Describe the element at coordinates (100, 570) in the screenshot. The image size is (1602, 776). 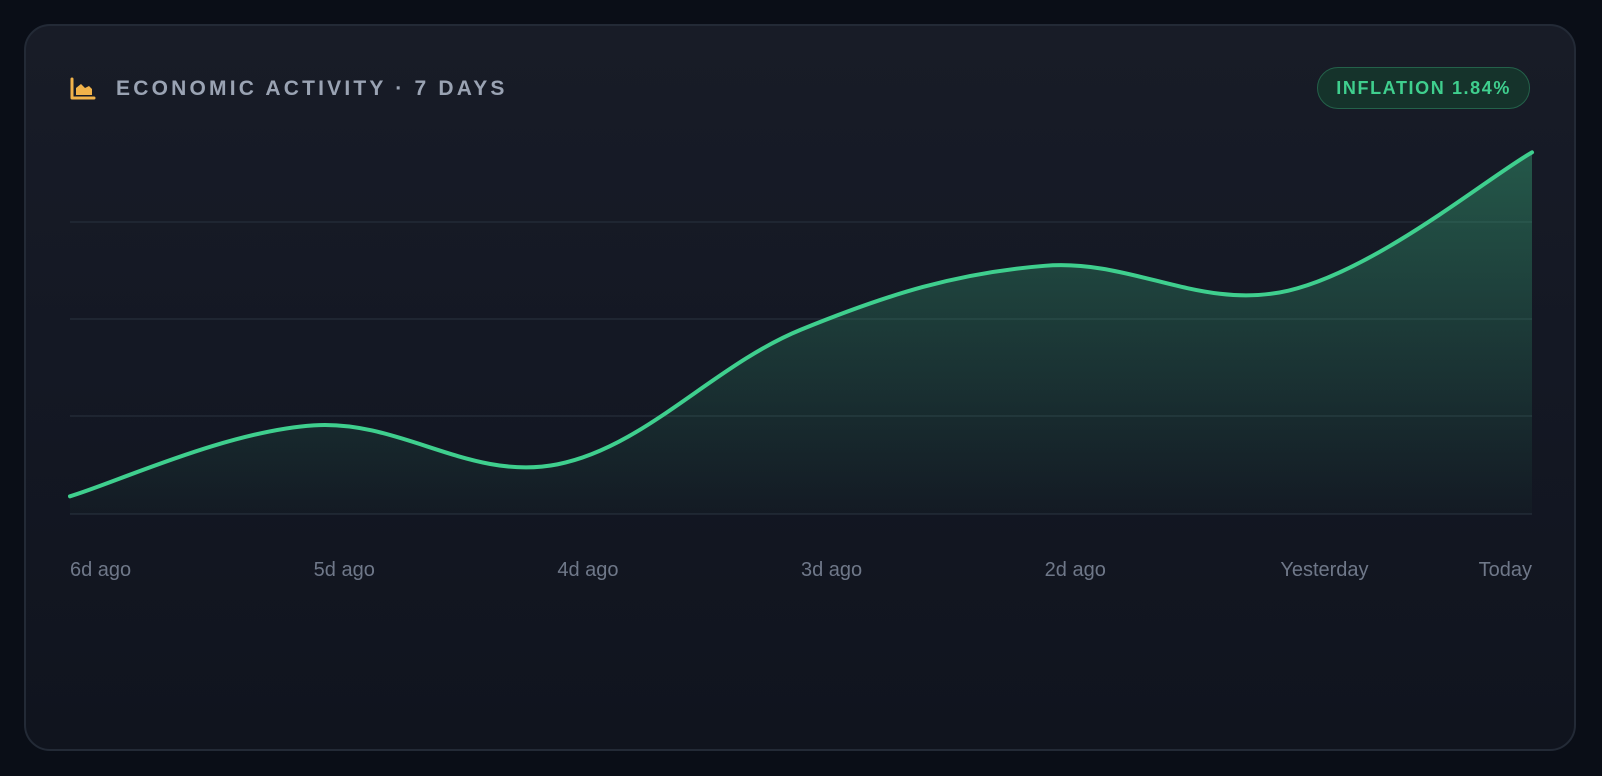
I see `x-tick-label: 6d ago` at that location.